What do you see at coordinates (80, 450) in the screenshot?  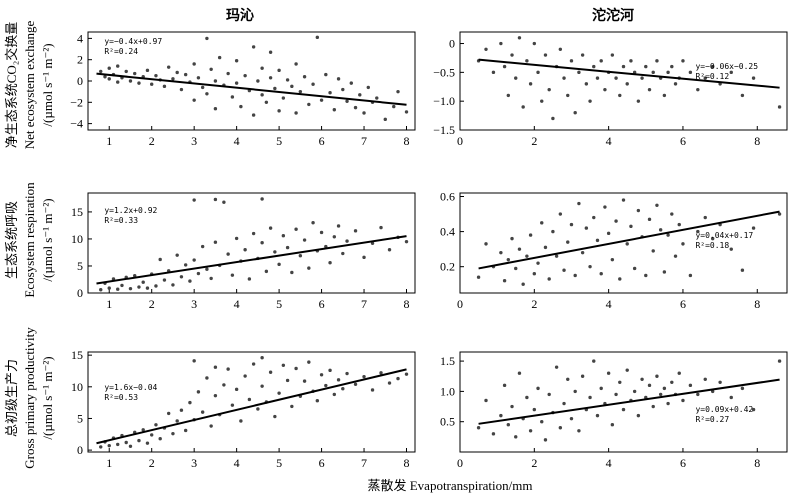 I see `y-tick-label: 0` at bounding box center [80, 450].